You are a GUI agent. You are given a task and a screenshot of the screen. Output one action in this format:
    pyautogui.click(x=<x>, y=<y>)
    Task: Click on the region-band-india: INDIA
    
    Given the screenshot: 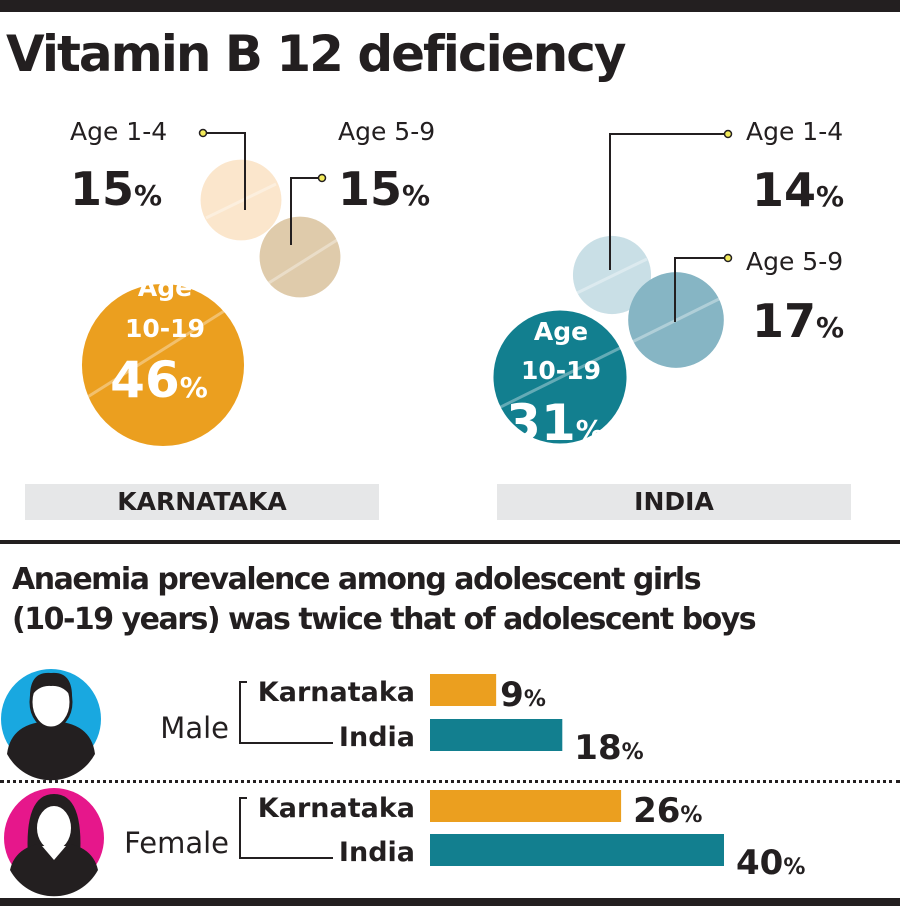 What is the action you would take?
    pyautogui.click(x=674, y=502)
    